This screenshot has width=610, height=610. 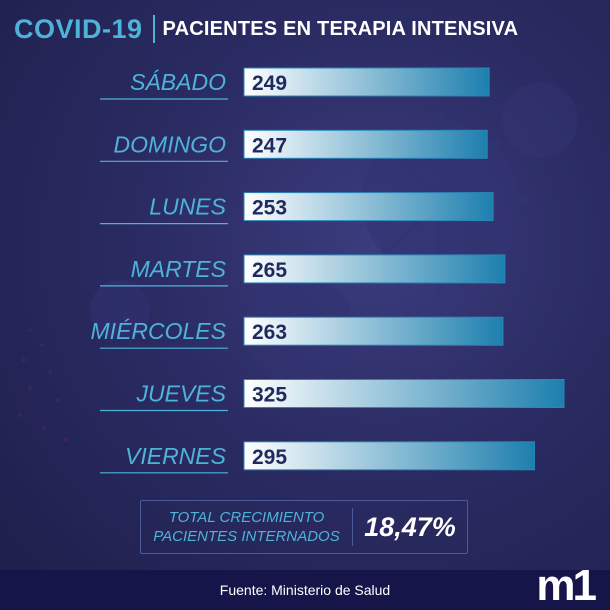 What do you see at coordinates (340, 28) in the screenshot?
I see `chart-title: PACIENTES EN TERAPIA INTENSIVA` at bounding box center [340, 28].